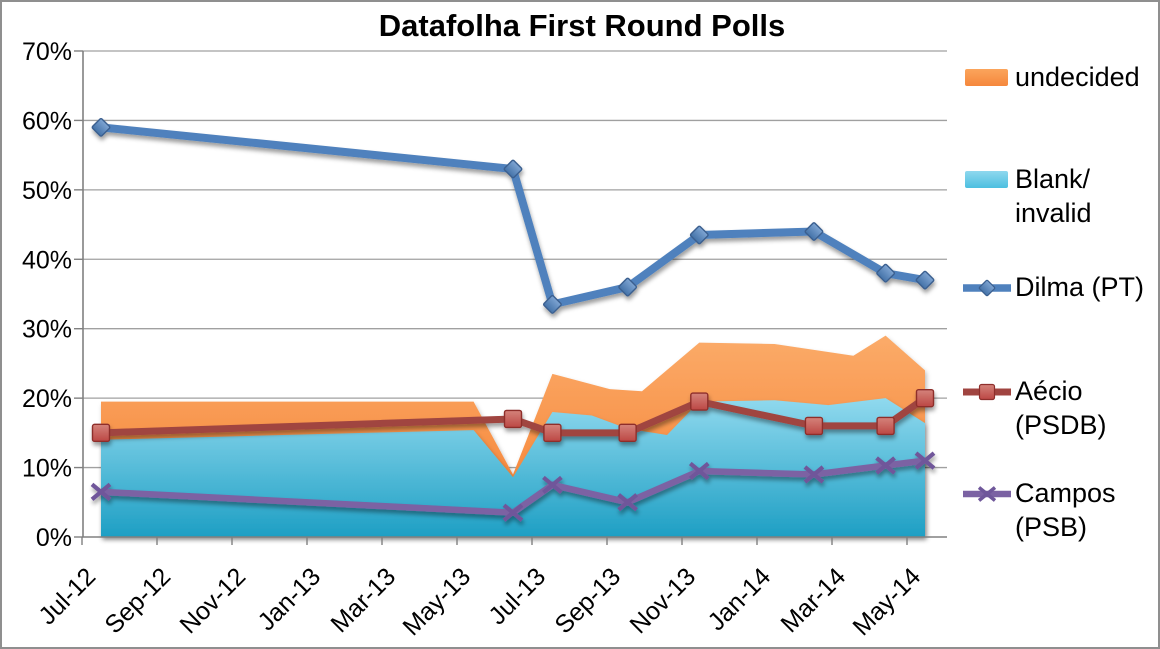 The height and width of the screenshot is (649, 1160). What do you see at coordinates (886, 601) in the screenshot?
I see `x-axis-label: May-14` at bounding box center [886, 601].